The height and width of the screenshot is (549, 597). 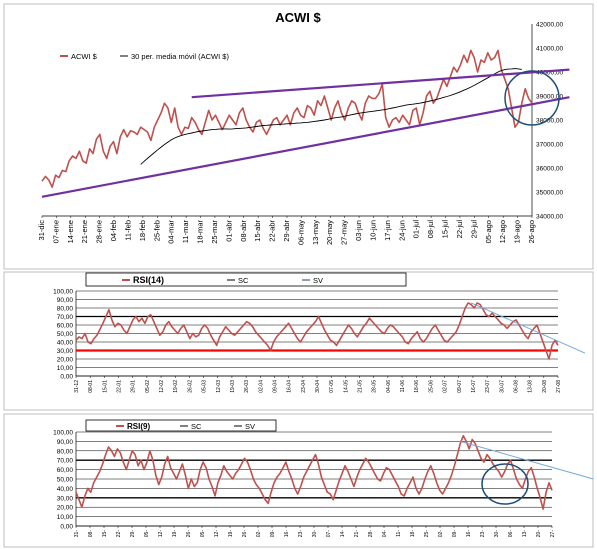 What do you see at coordinates (119, 534) in the screenshot?
I see `rsi9-x-tick-label: 22-` at bounding box center [119, 534].